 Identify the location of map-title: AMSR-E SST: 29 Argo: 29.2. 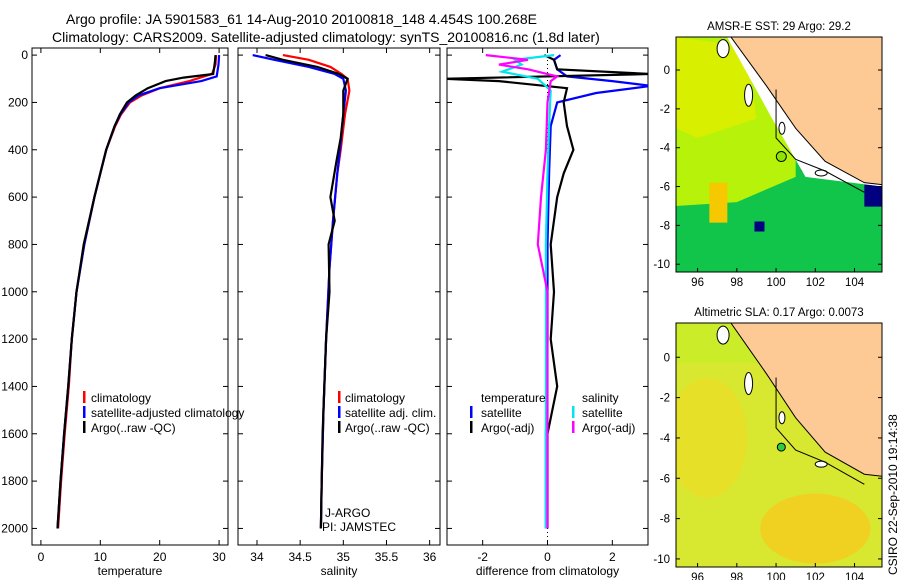
(779, 27).